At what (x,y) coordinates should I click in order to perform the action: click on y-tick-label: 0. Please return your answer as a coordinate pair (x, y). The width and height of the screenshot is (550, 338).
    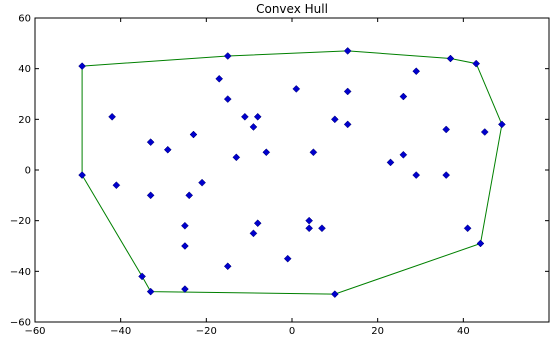
    Looking at the image, I should click on (28, 171).